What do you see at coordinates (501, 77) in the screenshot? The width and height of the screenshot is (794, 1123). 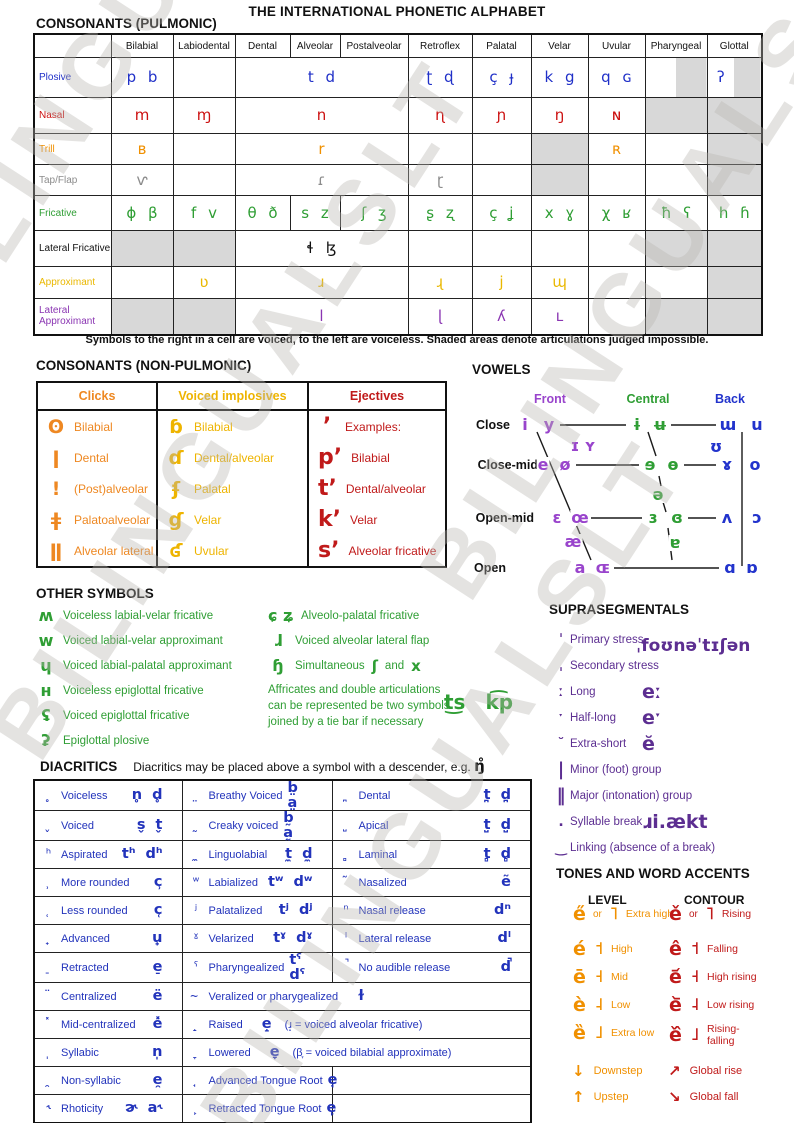 I see `ipa-symbol: ç ɟ` at bounding box center [501, 77].